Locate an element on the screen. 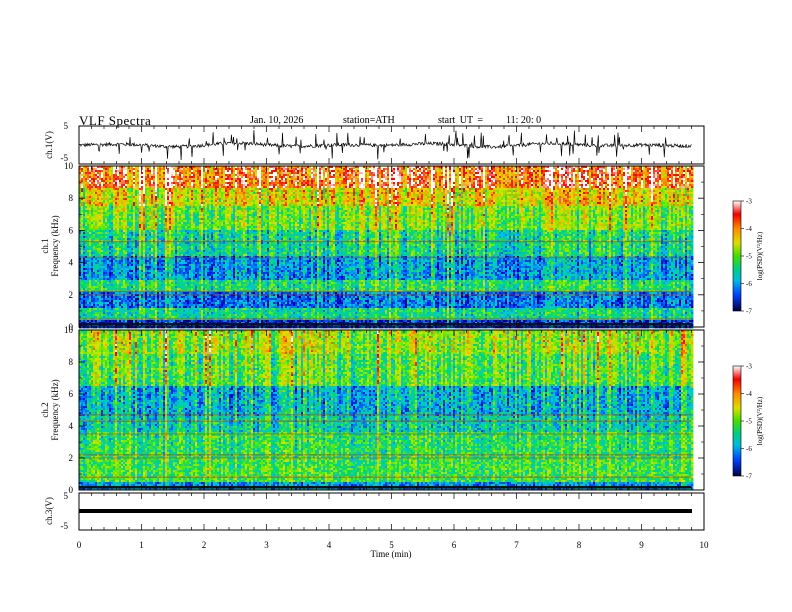 Image resolution: width=792 pixels, height=612 pixels. ch1-voltage-panel: 5 -5 ch.1(V) is located at coordinates (374, 142).